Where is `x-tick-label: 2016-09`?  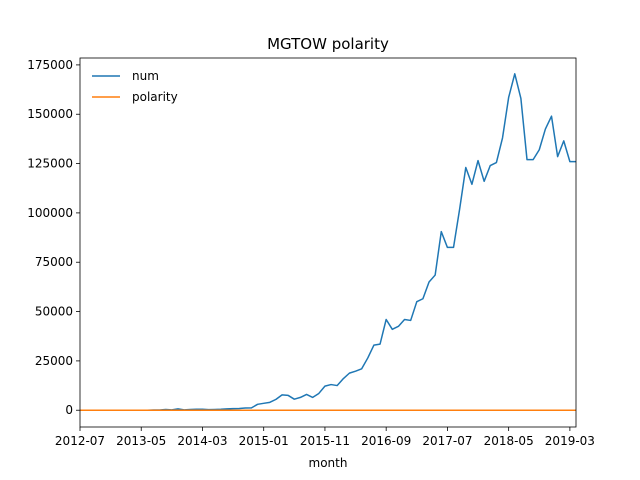 x-tick-label: 2016-09 is located at coordinates (386, 441).